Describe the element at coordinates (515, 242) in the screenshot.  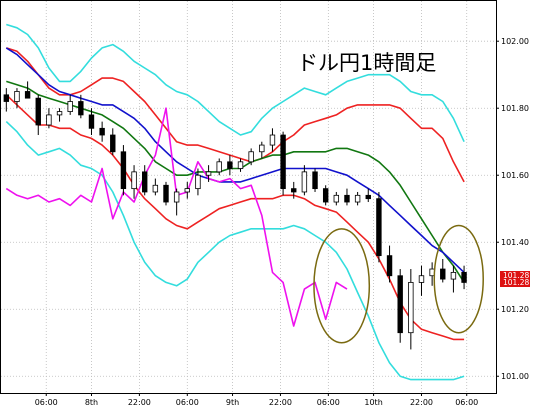
I see `y-tick-label-2: 101.40` at that location.